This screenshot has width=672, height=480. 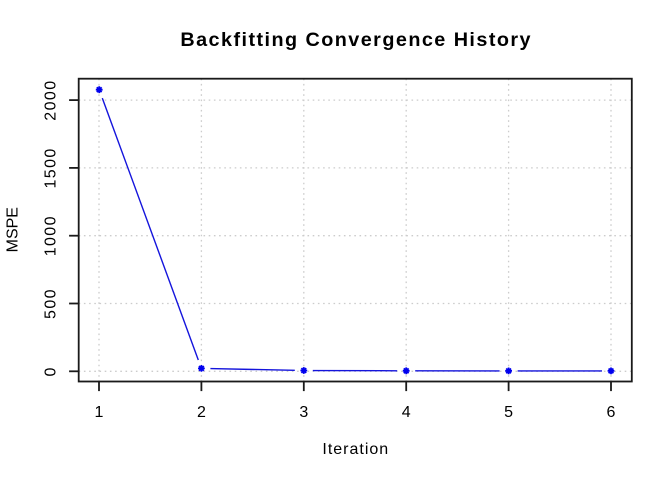 What do you see at coordinates (356, 40) in the screenshot?
I see `svg-text:Backfitting Convergence Histor: Backfitting Convergence History` at bounding box center [356, 40].